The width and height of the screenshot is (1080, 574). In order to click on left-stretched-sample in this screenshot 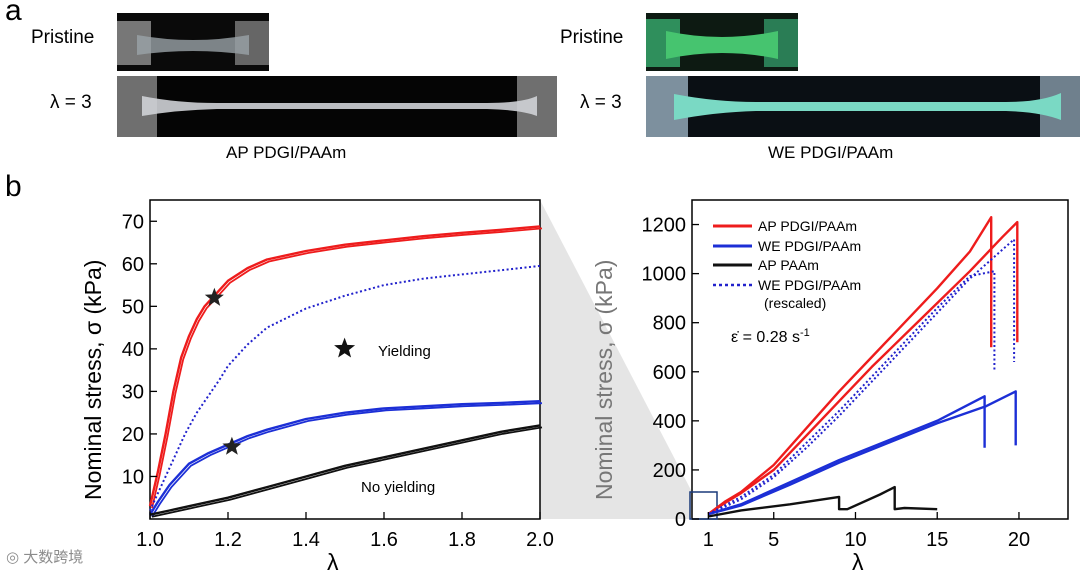, I will do `click(337, 106)`.